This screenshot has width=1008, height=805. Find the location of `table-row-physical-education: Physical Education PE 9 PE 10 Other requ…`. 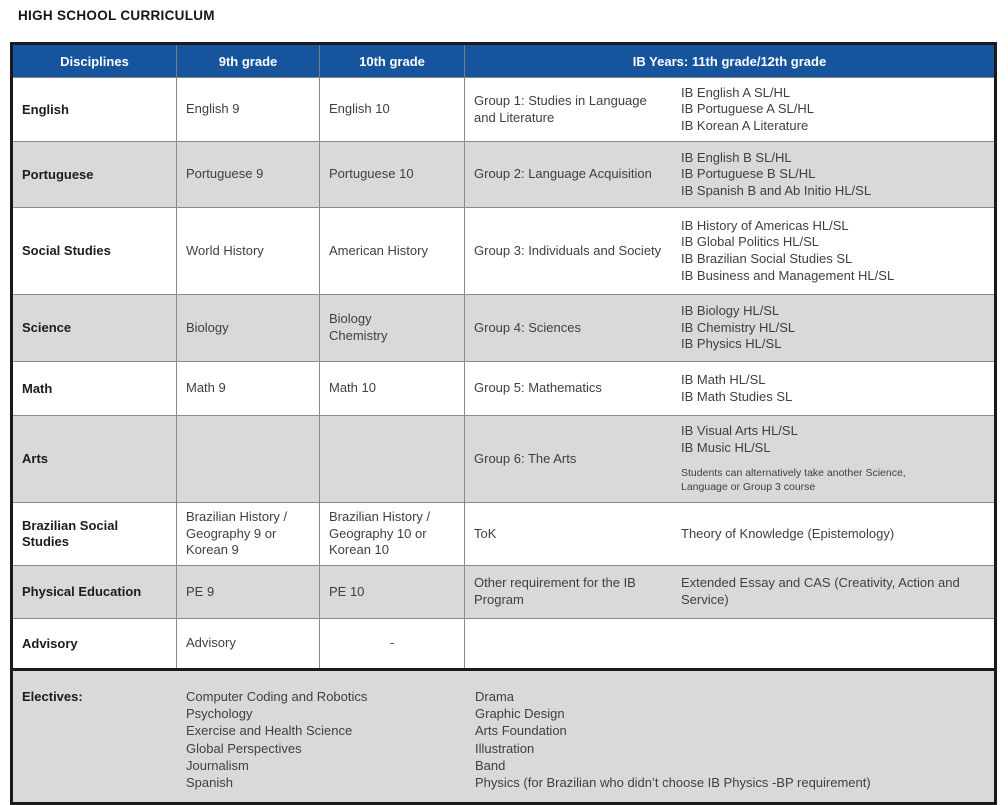

table-row-physical-education: Physical Education PE 9 PE 10 Other requ… is located at coordinates (503, 591).